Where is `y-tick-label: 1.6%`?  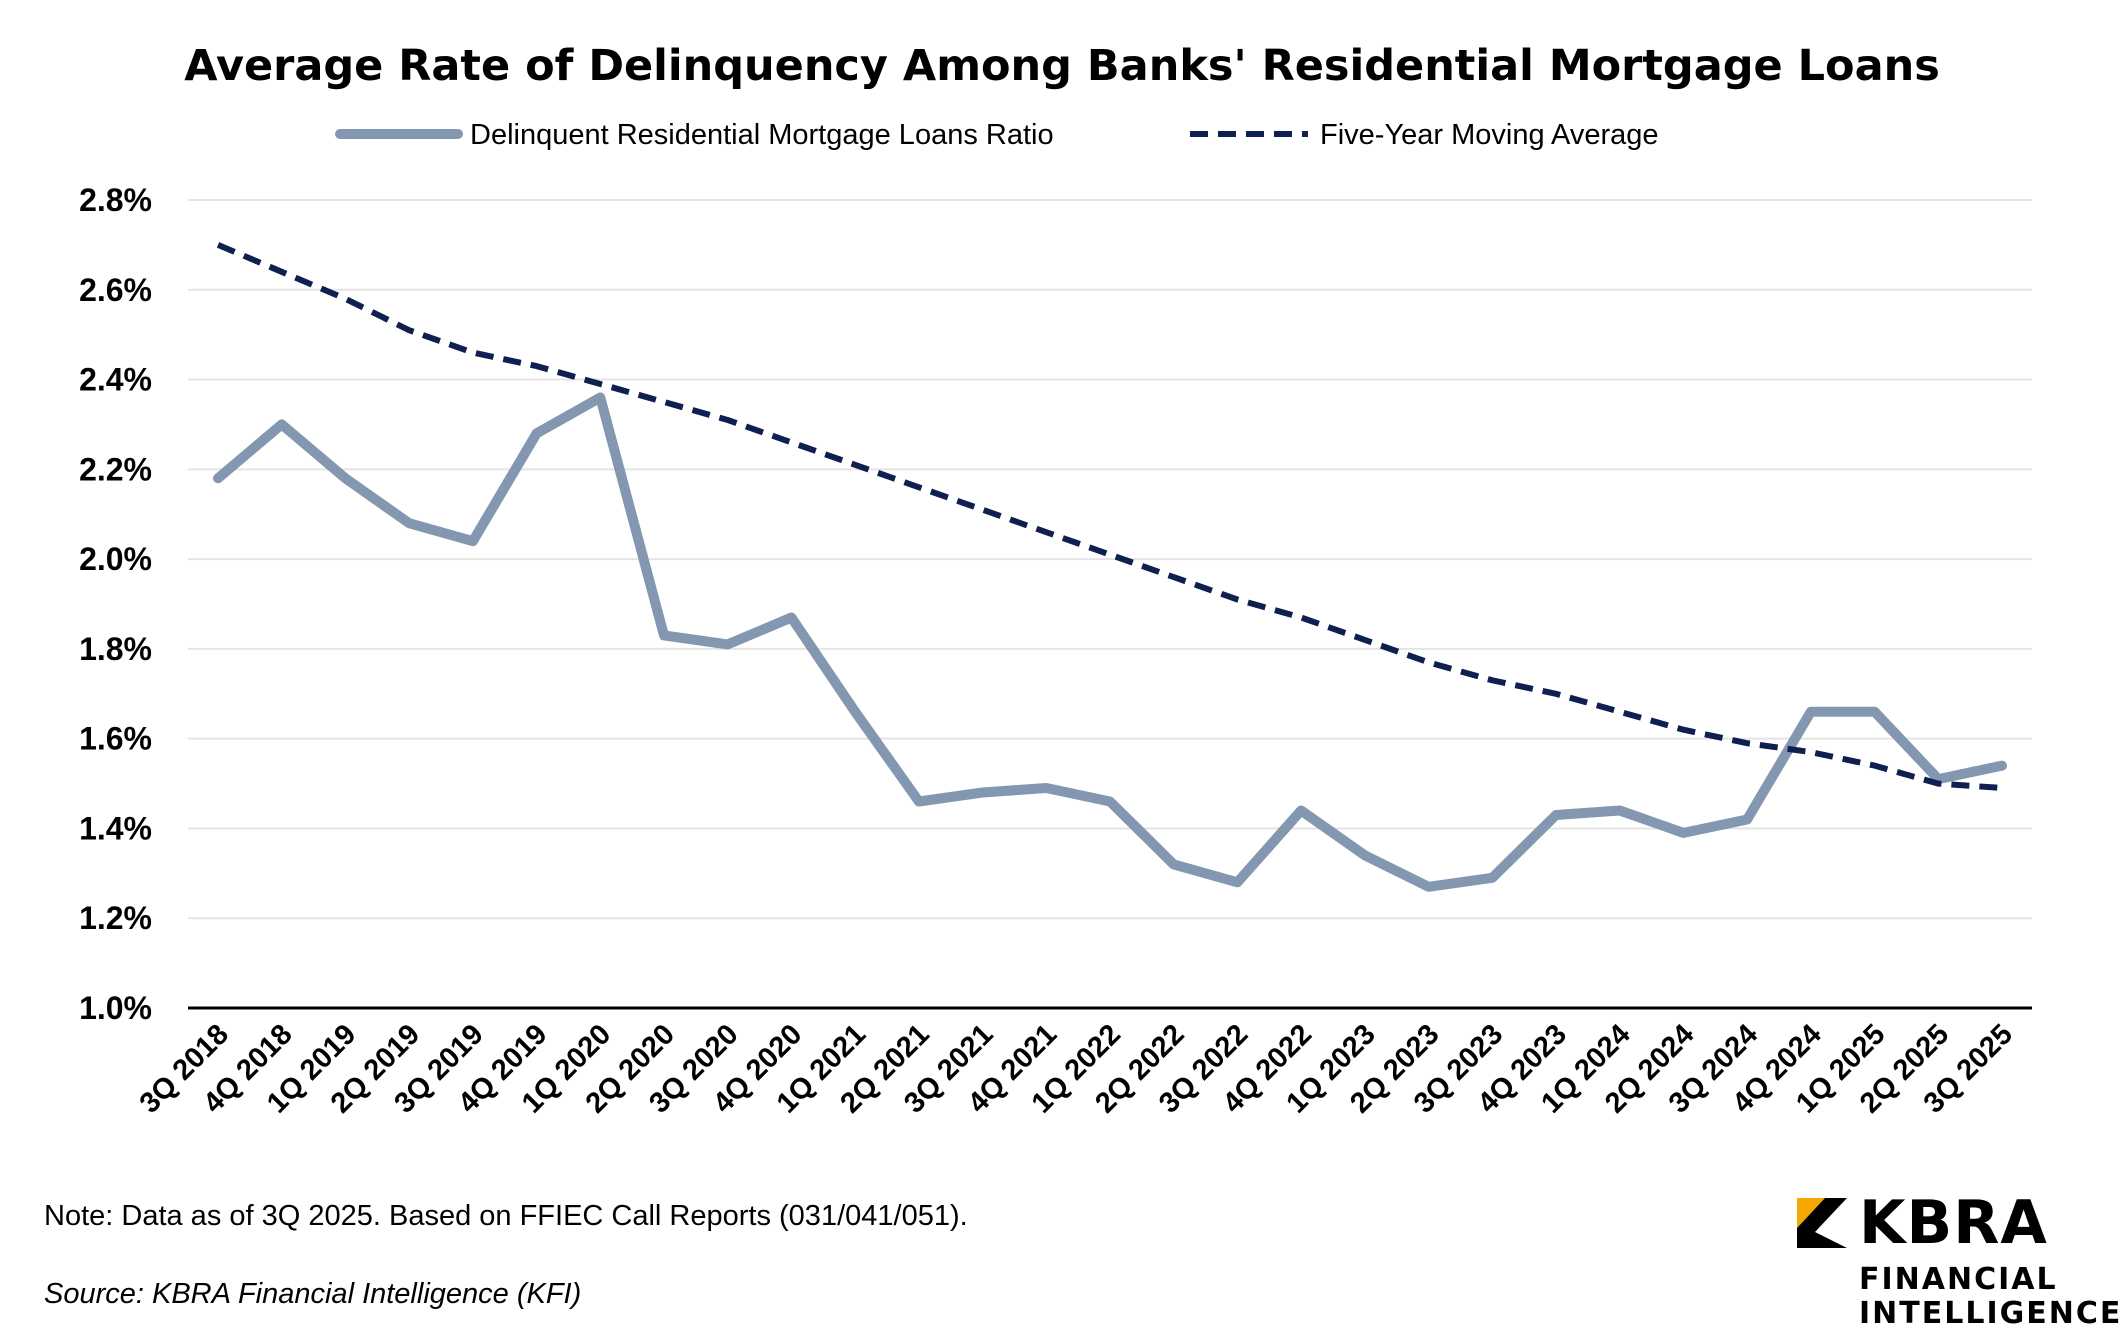
y-tick-label: 1.6% is located at coordinates (115, 739).